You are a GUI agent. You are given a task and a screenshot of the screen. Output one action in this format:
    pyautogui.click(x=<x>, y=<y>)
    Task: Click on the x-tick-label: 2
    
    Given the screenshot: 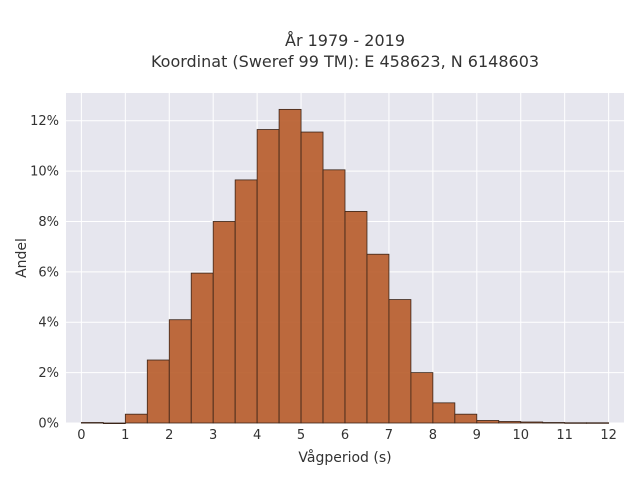 What is the action you would take?
    pyautogui.click(x=169, y=435)
    